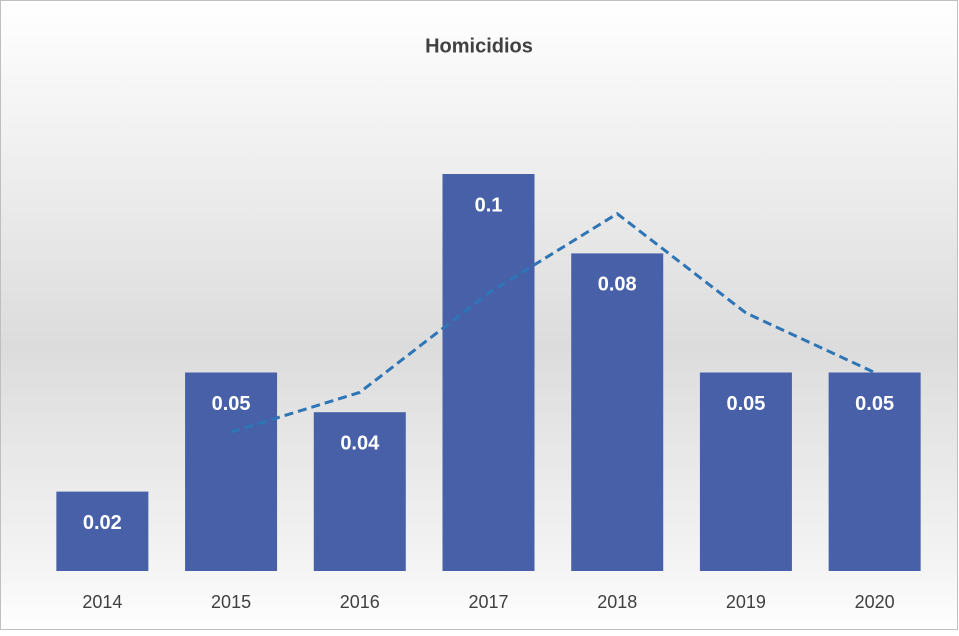 This screenshot has height=636, width=959. Describe the element at coordinates (360, 443) in the screenshot. I see `data-label: 0.04` at that location.